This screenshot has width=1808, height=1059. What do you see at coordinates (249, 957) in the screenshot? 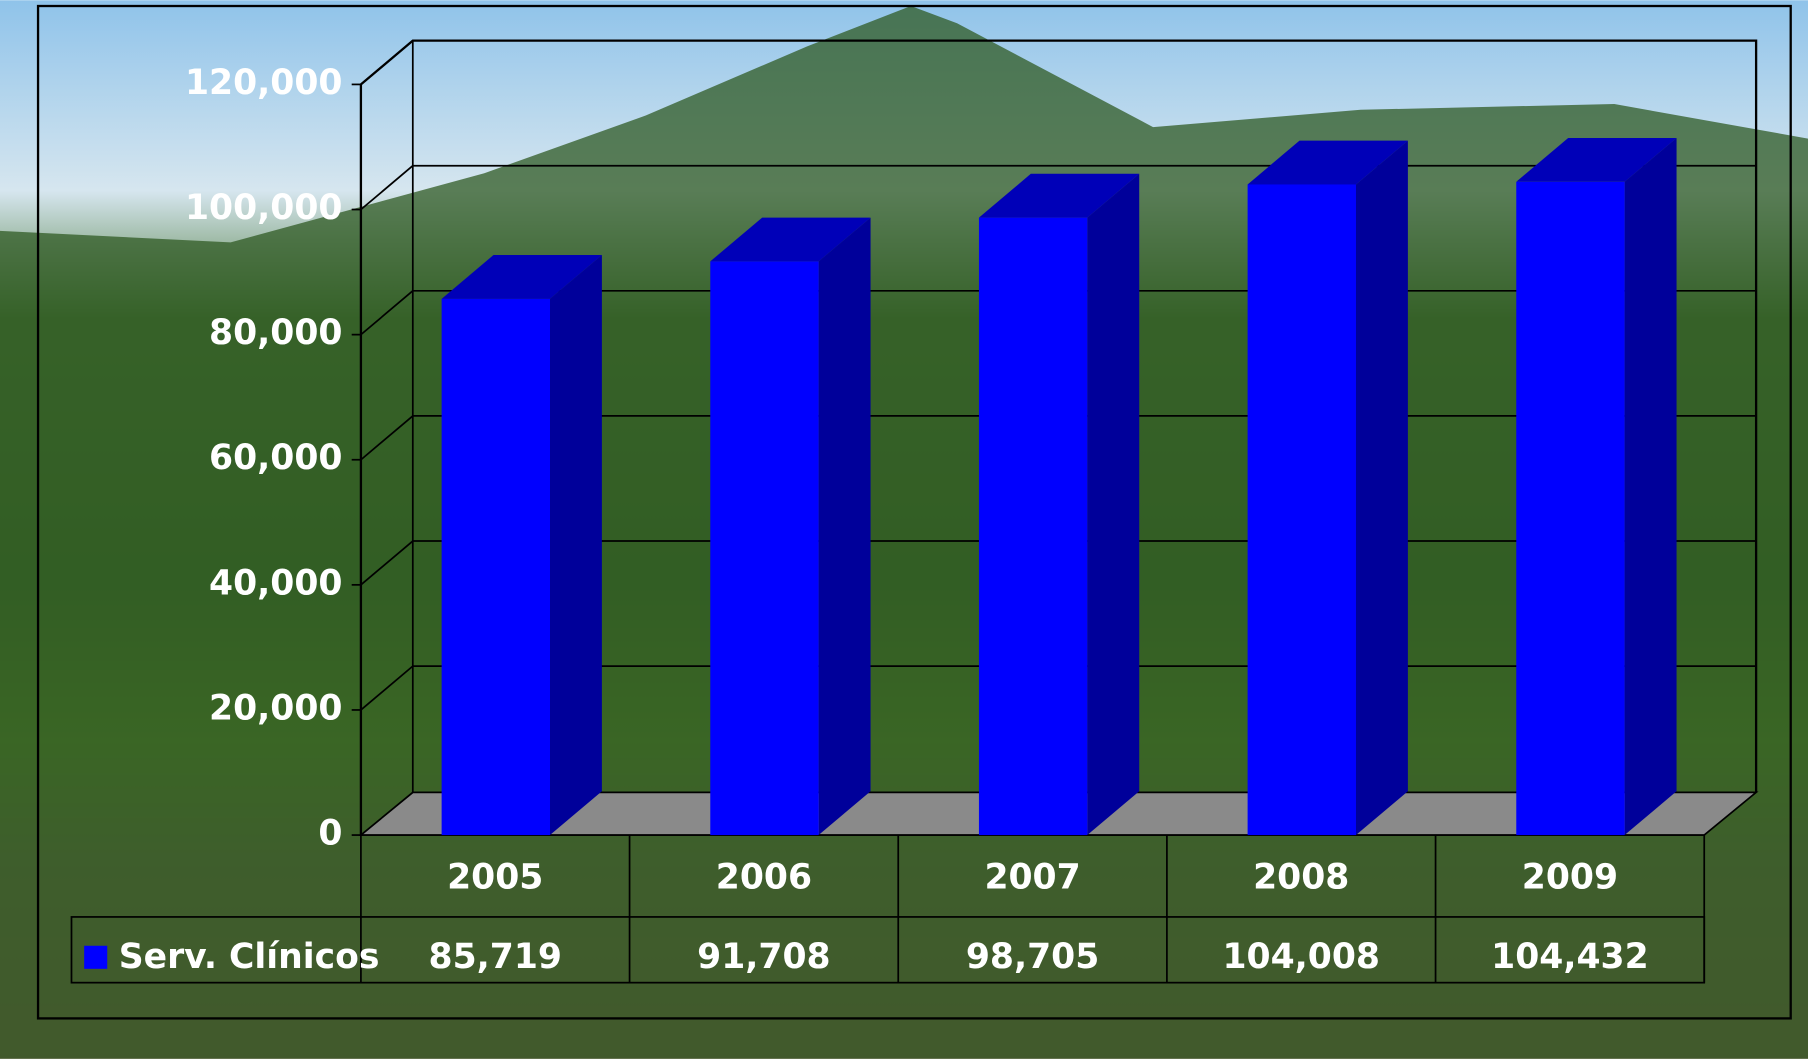
I see `legend-label: Serv. Clínicos` at bounding box center [249, 957].